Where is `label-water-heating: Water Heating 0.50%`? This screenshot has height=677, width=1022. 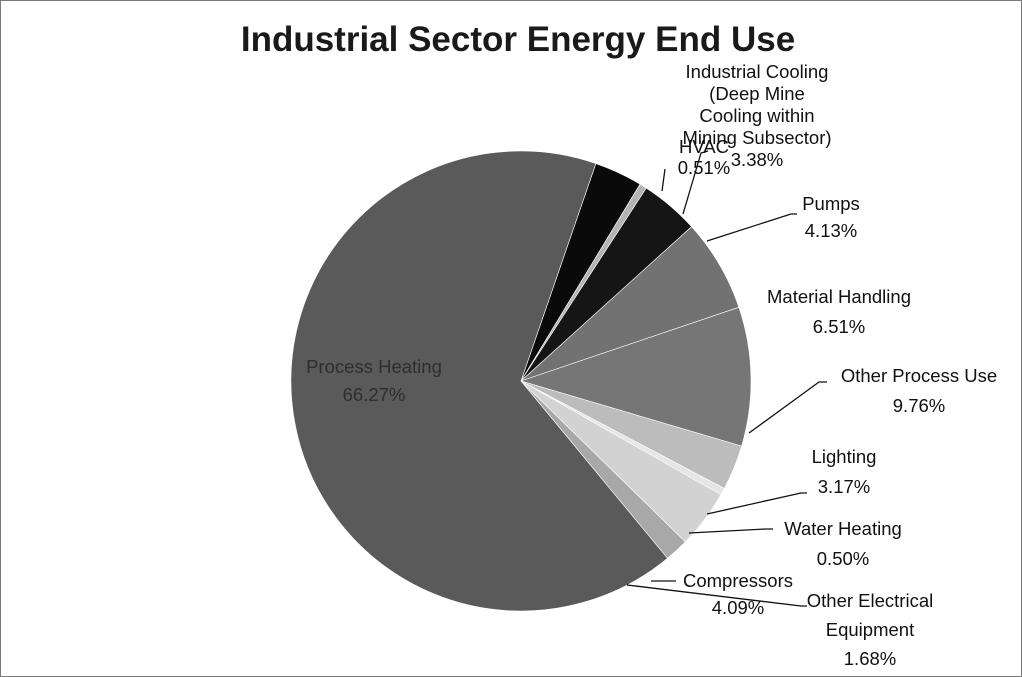
label-water-heating: Water Heating 0.50% is located at coordinates (843, 543).